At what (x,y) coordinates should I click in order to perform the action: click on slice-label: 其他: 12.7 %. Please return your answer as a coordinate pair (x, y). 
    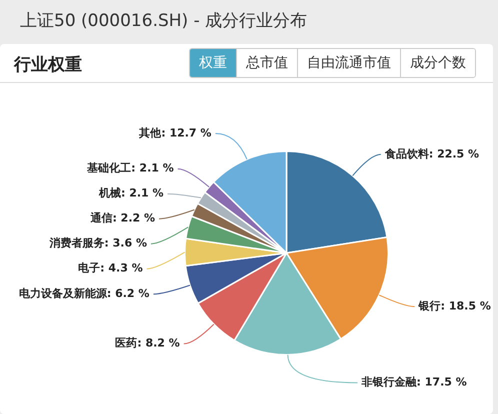
    Looking at the image, I should click on (175, 133).